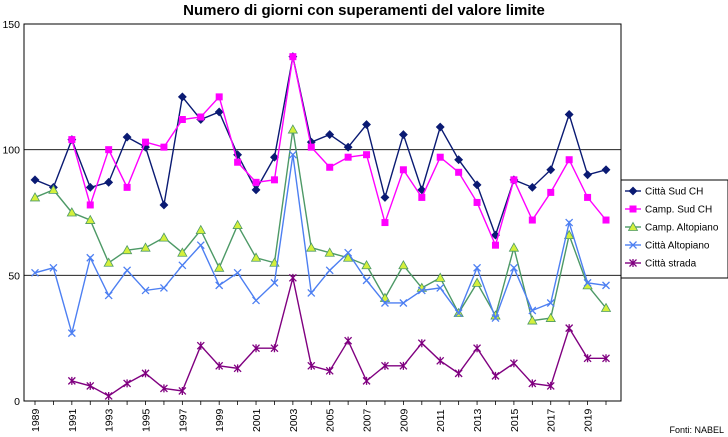 Image resolution: width=728 pixels, height=437 pixels. I want to click on legend-label-citta-altopiano: Città Altopiano, so click(677, 246).